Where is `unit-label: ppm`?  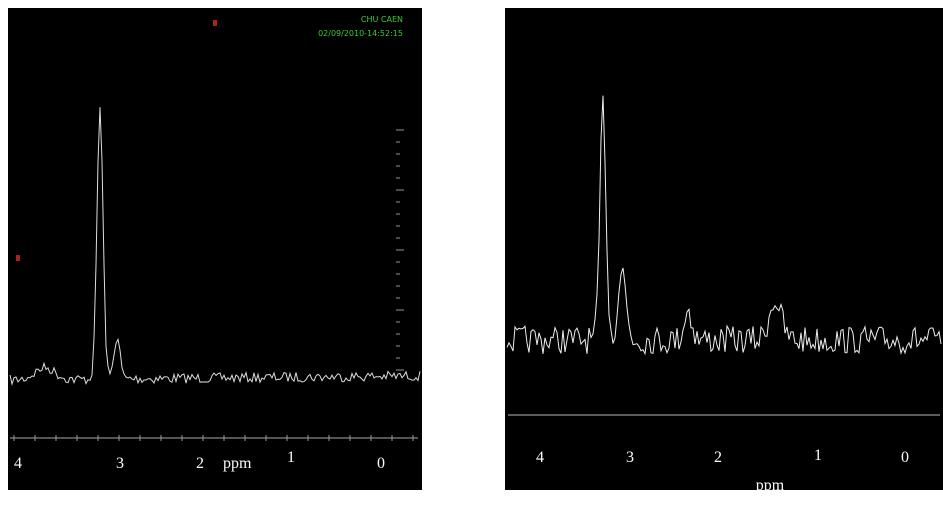
unit-label: ppm is located at coordinates (770, 485).